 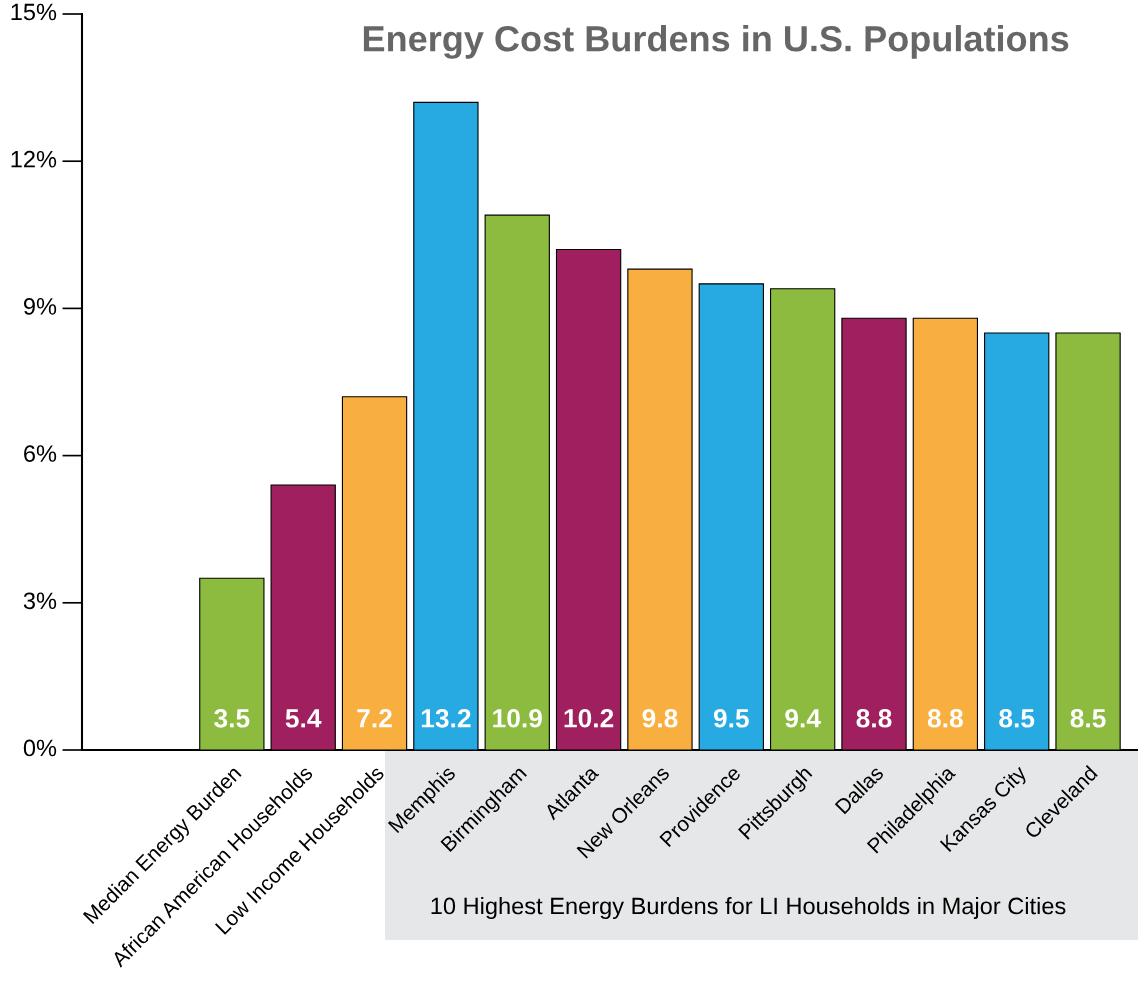 I want to click on data-label: 9.5, so click(x=731, y=718).